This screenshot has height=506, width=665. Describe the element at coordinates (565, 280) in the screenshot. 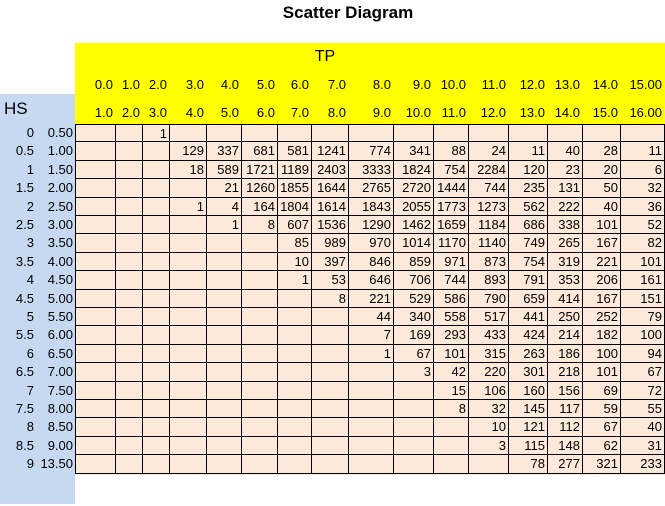

I see `table-cell: 353` at that location.